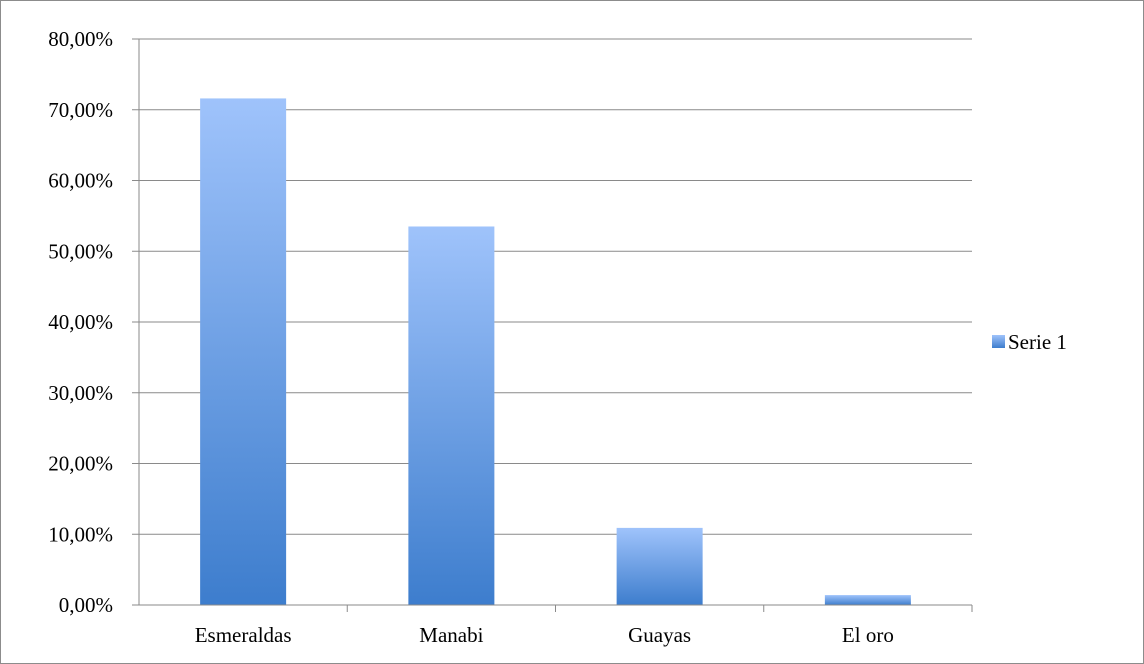  Describe the element at coordinates (1037, 342) in the screenshot. I see `legend-label: Serie 1` at that location.